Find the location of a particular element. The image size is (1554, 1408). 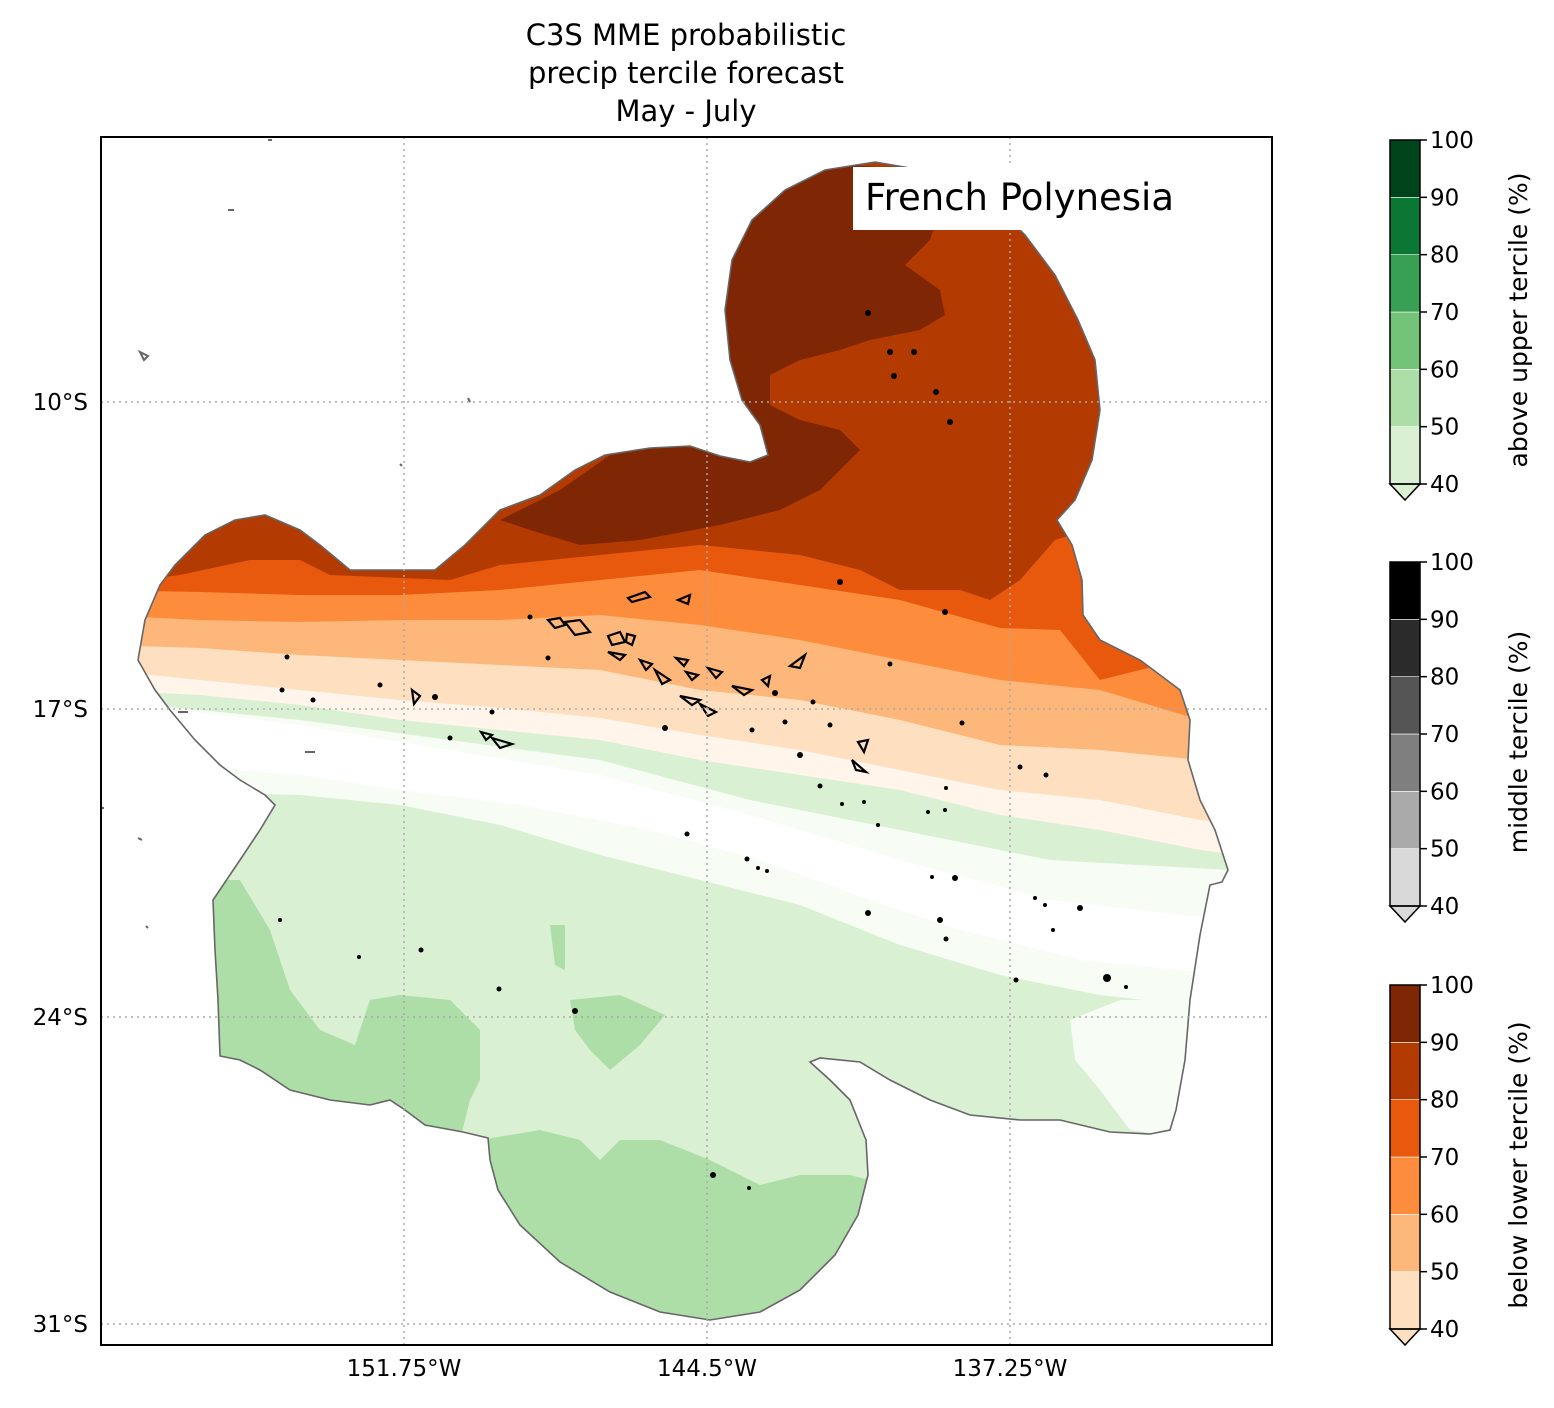

colorbar-3: 100 90 80 70 60 50 40 below lower tercile (%) is located at coordinates (1460, 1160).